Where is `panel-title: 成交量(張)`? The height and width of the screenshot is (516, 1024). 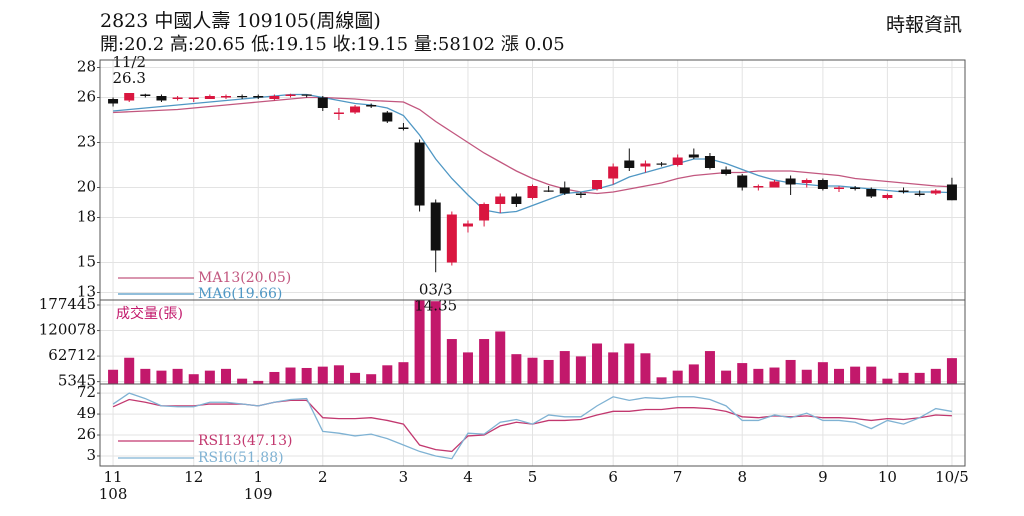 panel-title: 成交量(張) is located at coordinates (149, 313).